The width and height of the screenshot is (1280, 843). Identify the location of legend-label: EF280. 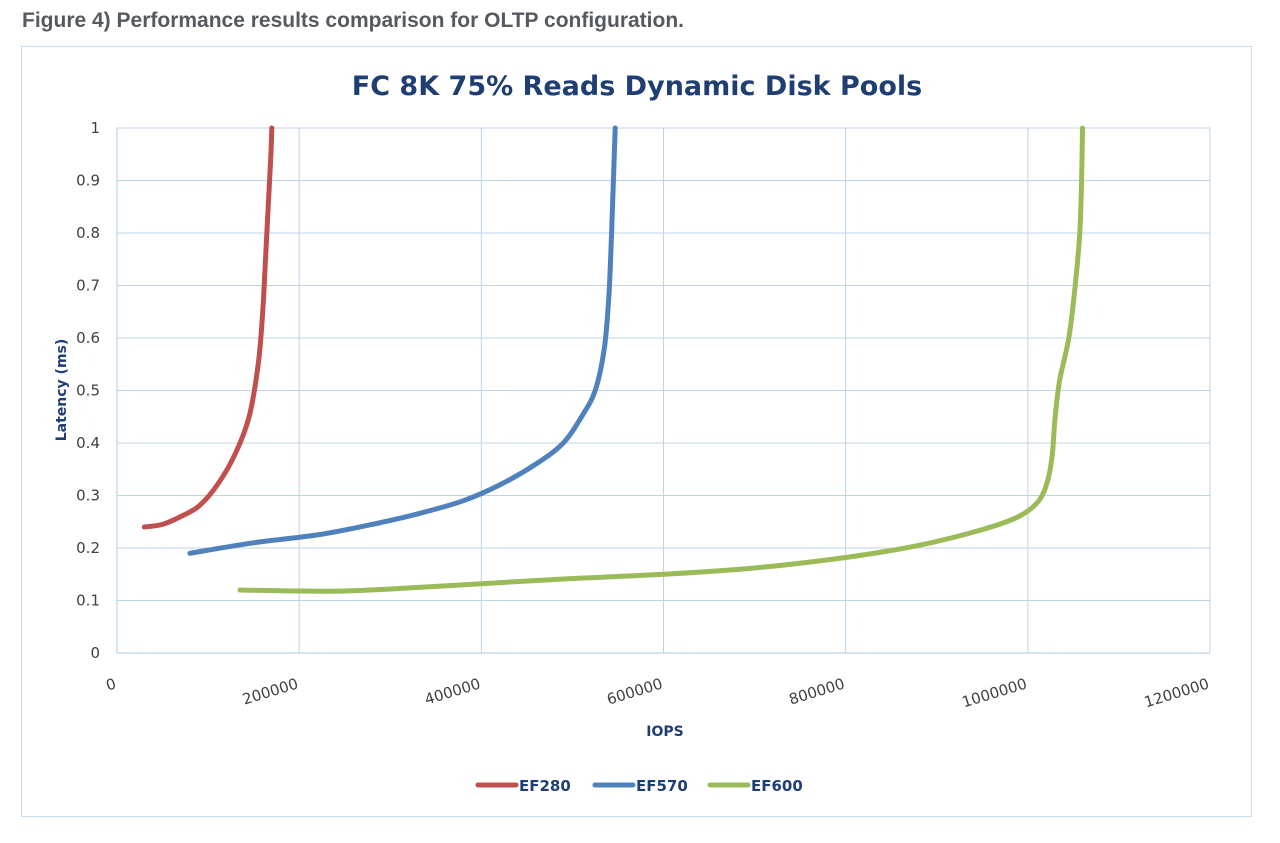
(545, 786).